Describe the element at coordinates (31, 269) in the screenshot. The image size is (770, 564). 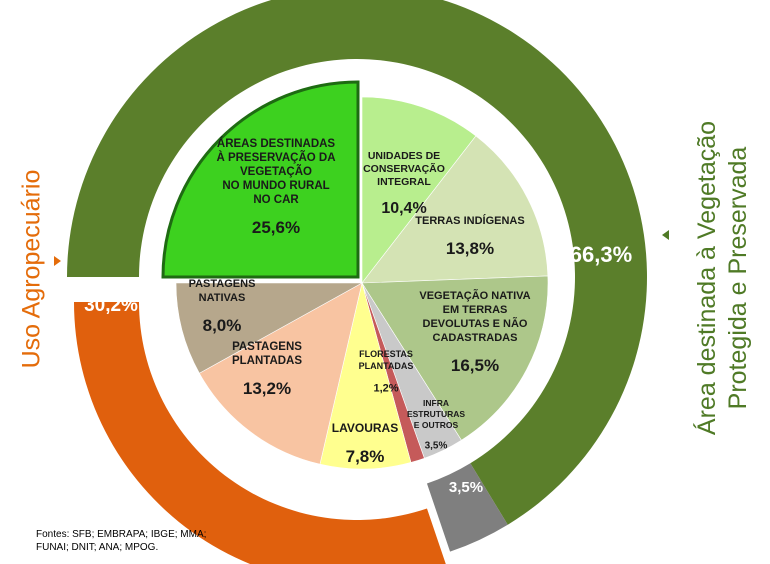
I see `left-axis-label: Uso Agropecuário` at that location.